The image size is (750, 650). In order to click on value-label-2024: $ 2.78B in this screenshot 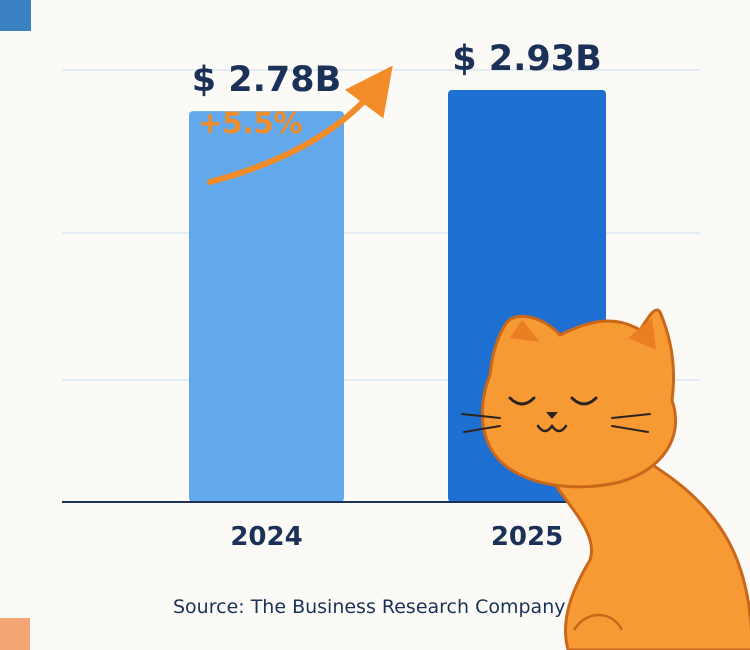, I will do `click(267, 80)`.